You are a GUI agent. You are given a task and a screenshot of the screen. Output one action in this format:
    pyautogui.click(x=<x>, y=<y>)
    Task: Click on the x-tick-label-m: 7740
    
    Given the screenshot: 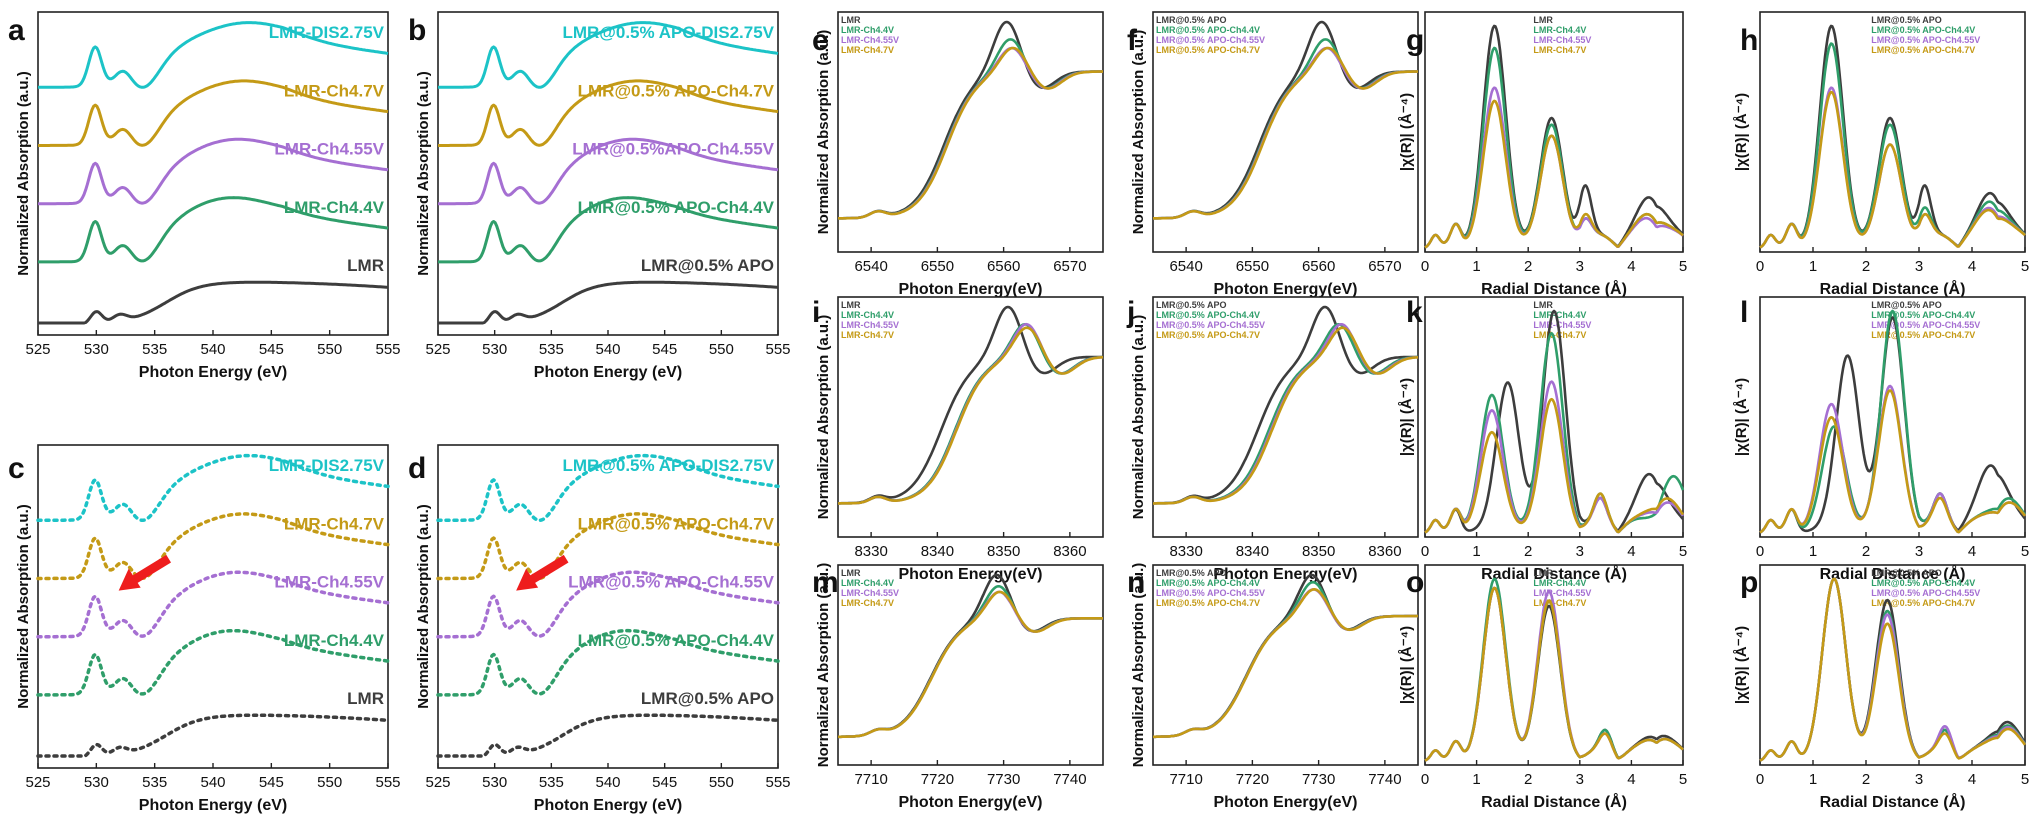 What is the action you would take?
    pyautogui.click(x=1069, y=779)
    